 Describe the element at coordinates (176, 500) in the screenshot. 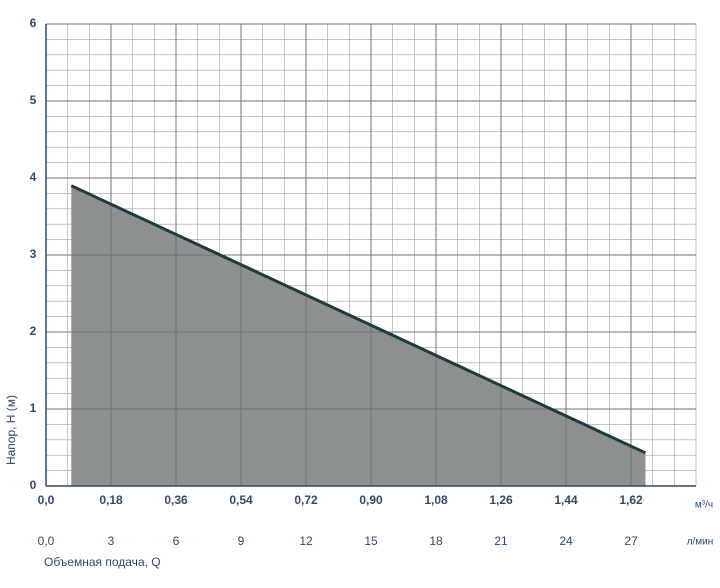

I see `x-tick-label: 0,36` at that location.